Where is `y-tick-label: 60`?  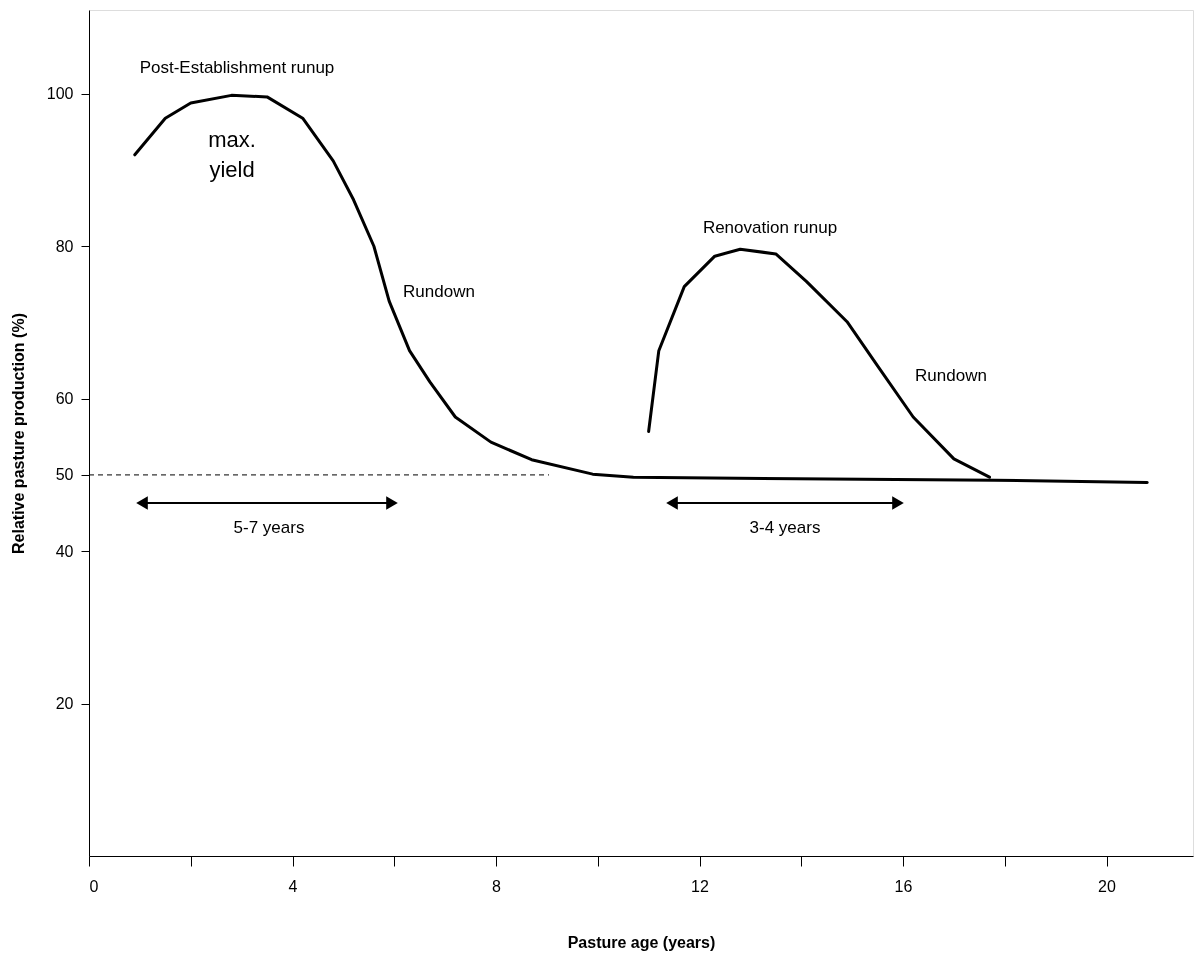
y-tick-label: 60 is located at coordinates (64, 399).